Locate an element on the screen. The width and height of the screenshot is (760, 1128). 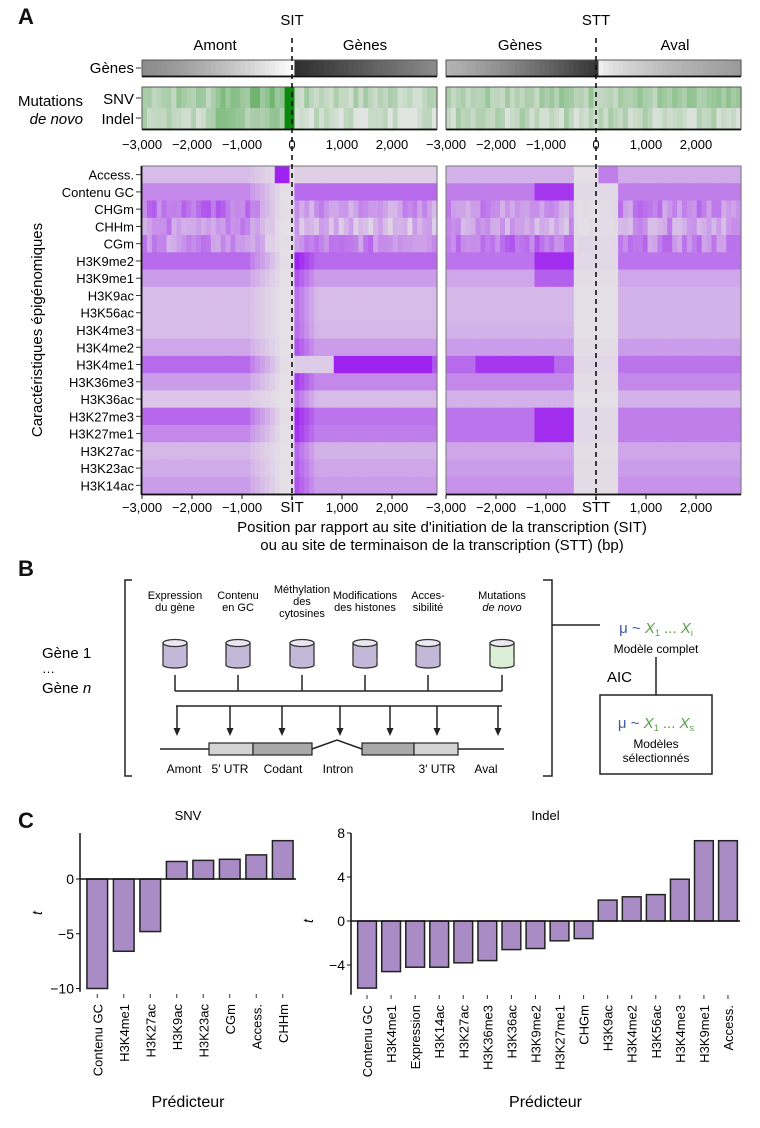
feature-label: H3K36ac is located at coordinates (108, 399).